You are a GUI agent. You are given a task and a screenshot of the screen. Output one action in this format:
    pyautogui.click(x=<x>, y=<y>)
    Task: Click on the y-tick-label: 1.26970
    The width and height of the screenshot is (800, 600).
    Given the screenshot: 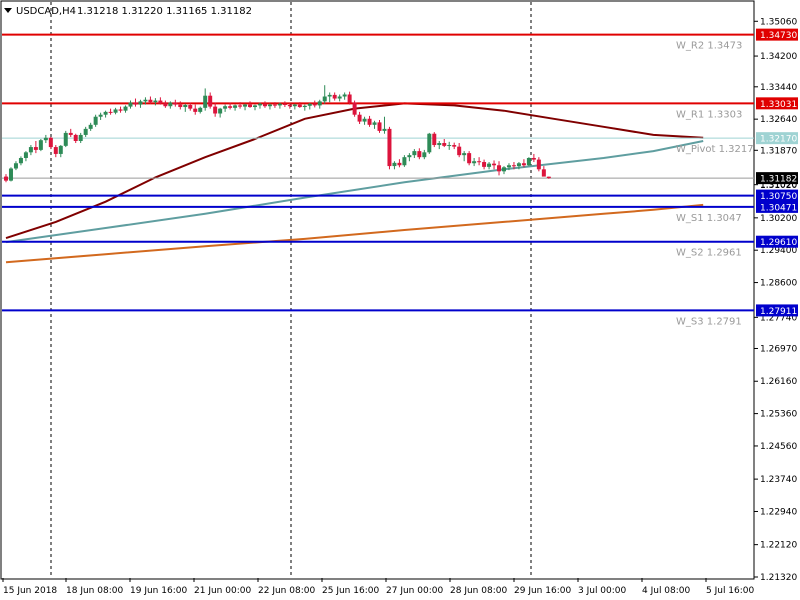 What is the action you would take?
    pyautogui.click(x=778, y=349)
    